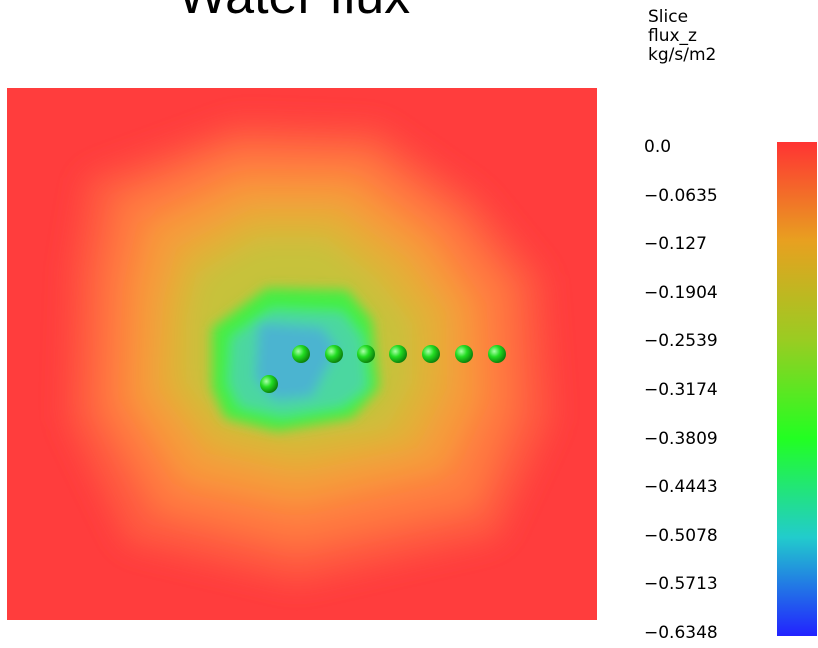 Image resolution: width=818 pixels, height=648 pixels. Describe the element at coordinates (681, 195) in the screenshot. I see `colorbar-tick: −0.0635` at that location.